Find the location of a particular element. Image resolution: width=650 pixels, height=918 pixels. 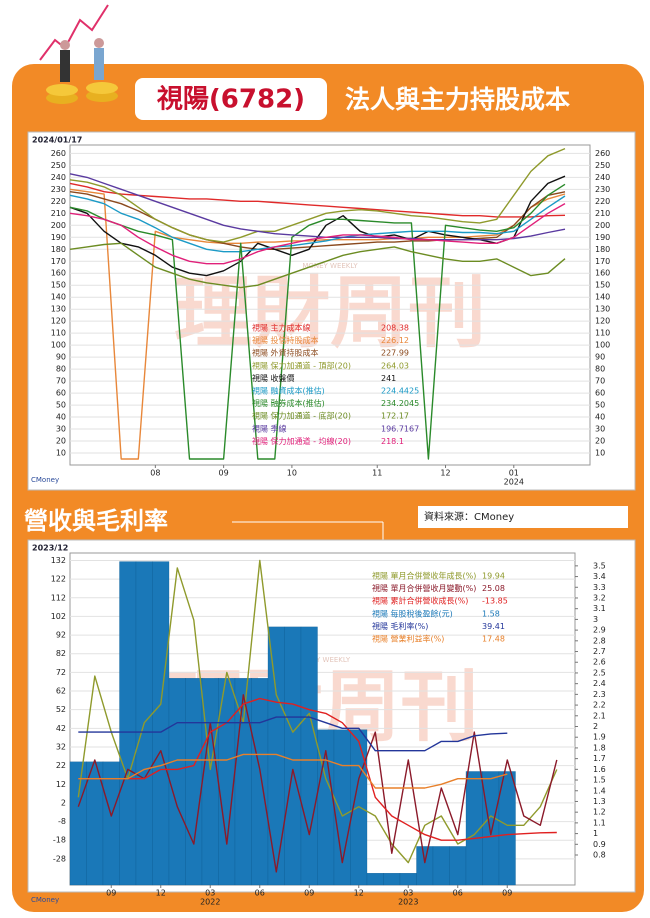

y2-tick-label: 3.1 is located at coordinates (599, 608).